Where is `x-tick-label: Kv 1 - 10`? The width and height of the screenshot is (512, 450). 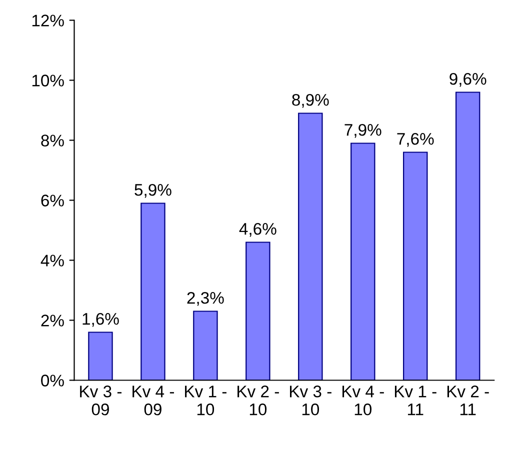 x-tick-label: Kv 1 - 10 is located at coordinates (205, 401).